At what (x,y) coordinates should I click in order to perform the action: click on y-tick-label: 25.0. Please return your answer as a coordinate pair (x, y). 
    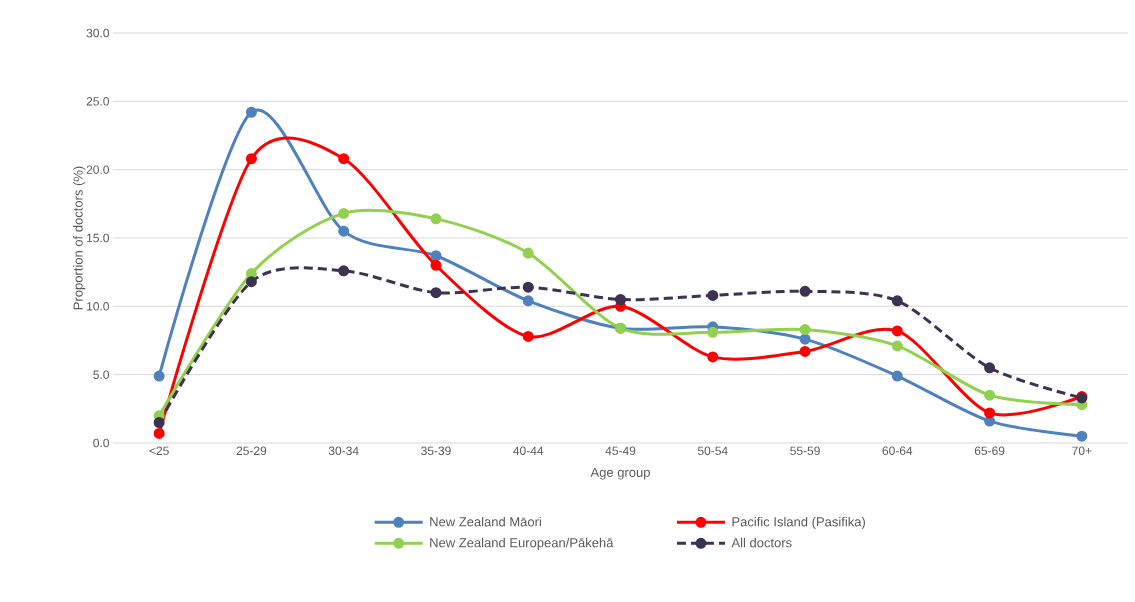
    Looking at the image, I should click on (98, 101).